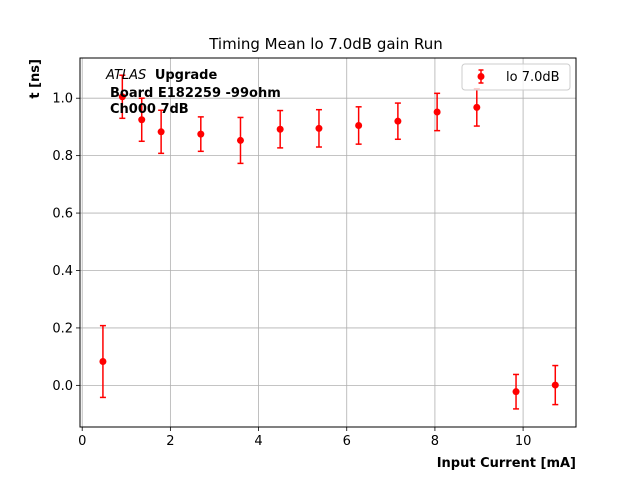 The height and width of the screenshot is (480, 640). I want to click on x-tick-label: 4, so click(258, 441).